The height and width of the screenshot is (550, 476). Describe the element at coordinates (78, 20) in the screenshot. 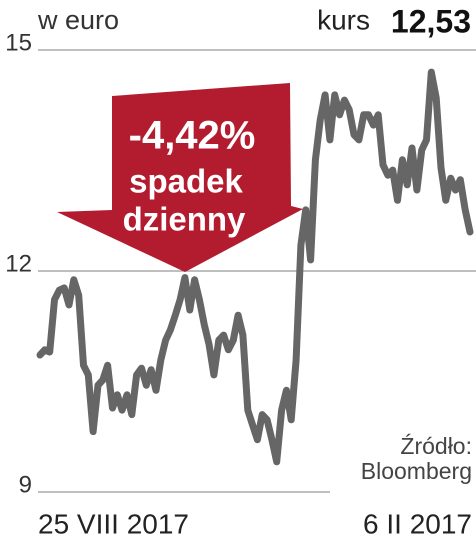

I see `chart-title: w euro` at that location.